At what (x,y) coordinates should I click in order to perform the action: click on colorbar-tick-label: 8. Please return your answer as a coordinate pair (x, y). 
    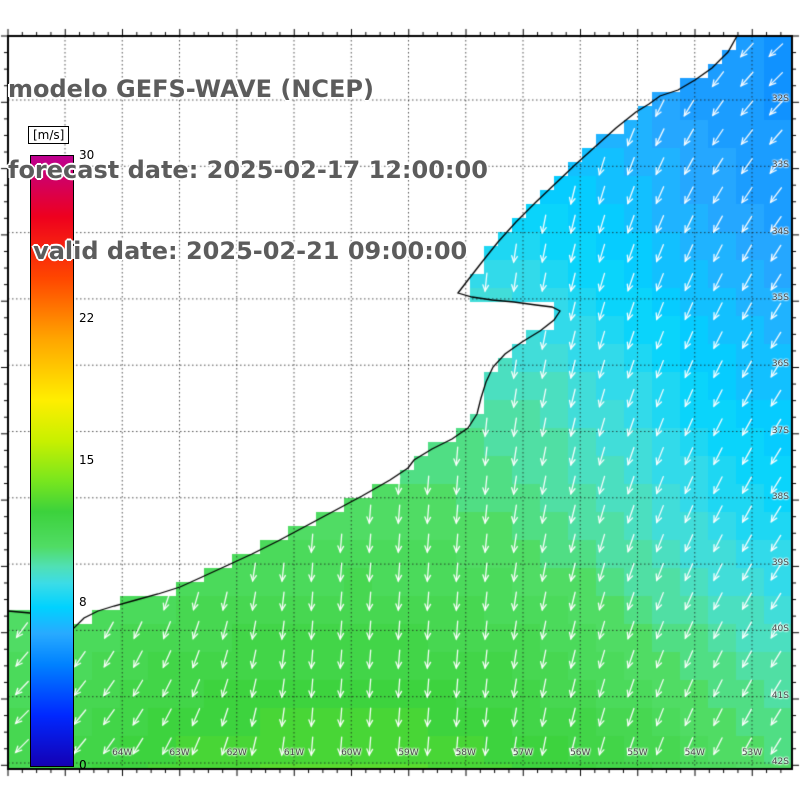
    Looking at the image, I should click on (83, 602).